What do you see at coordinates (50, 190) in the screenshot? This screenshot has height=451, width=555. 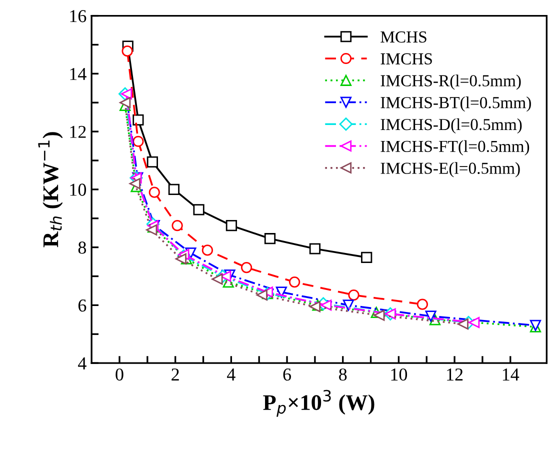 I see `y-axis-title: R$_{th}$ (KW$^{−1}$)` at bounding box center [50, 190].